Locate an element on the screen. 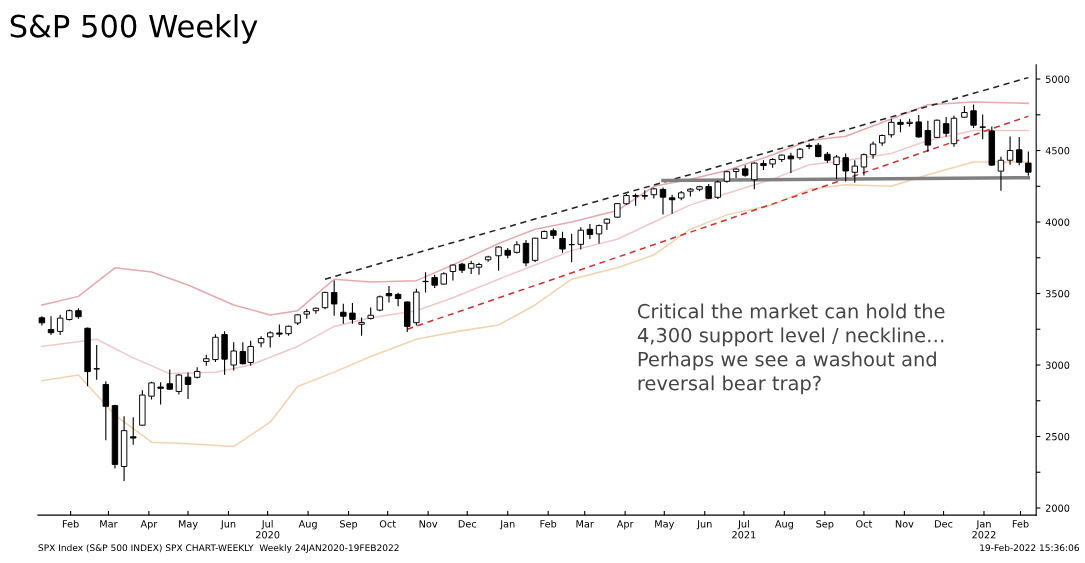 Image resolution: width=1085 pixels, height=563 pixels. x-tick-label: Jan 2022 is located at coordinates (984, 529).